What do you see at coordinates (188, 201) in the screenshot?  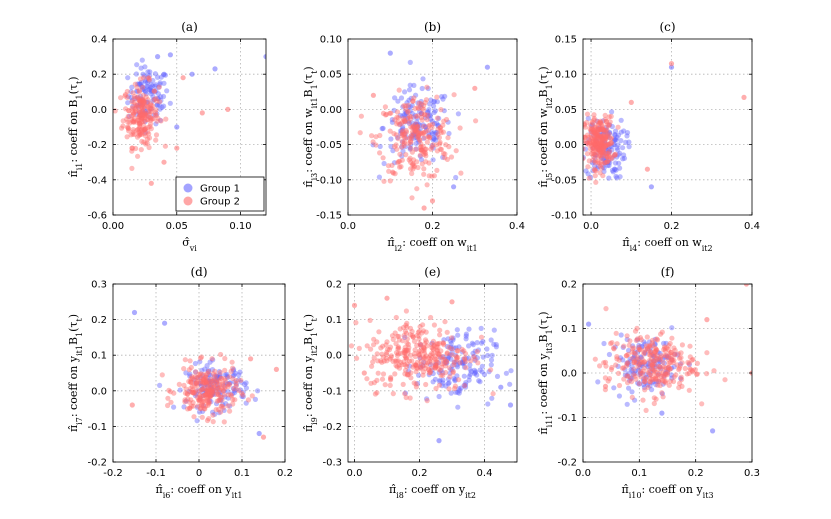 I see `legend-marker` at bounding box center [188, 201].